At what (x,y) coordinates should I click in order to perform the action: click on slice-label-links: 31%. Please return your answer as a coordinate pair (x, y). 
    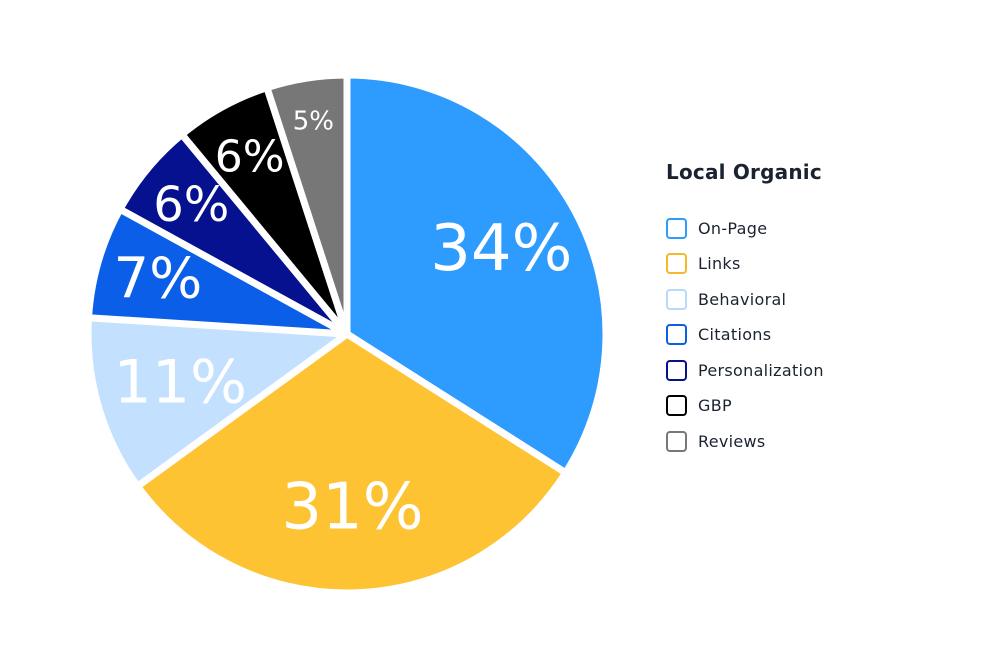
    Looking at the image, I should click on (352, 507).